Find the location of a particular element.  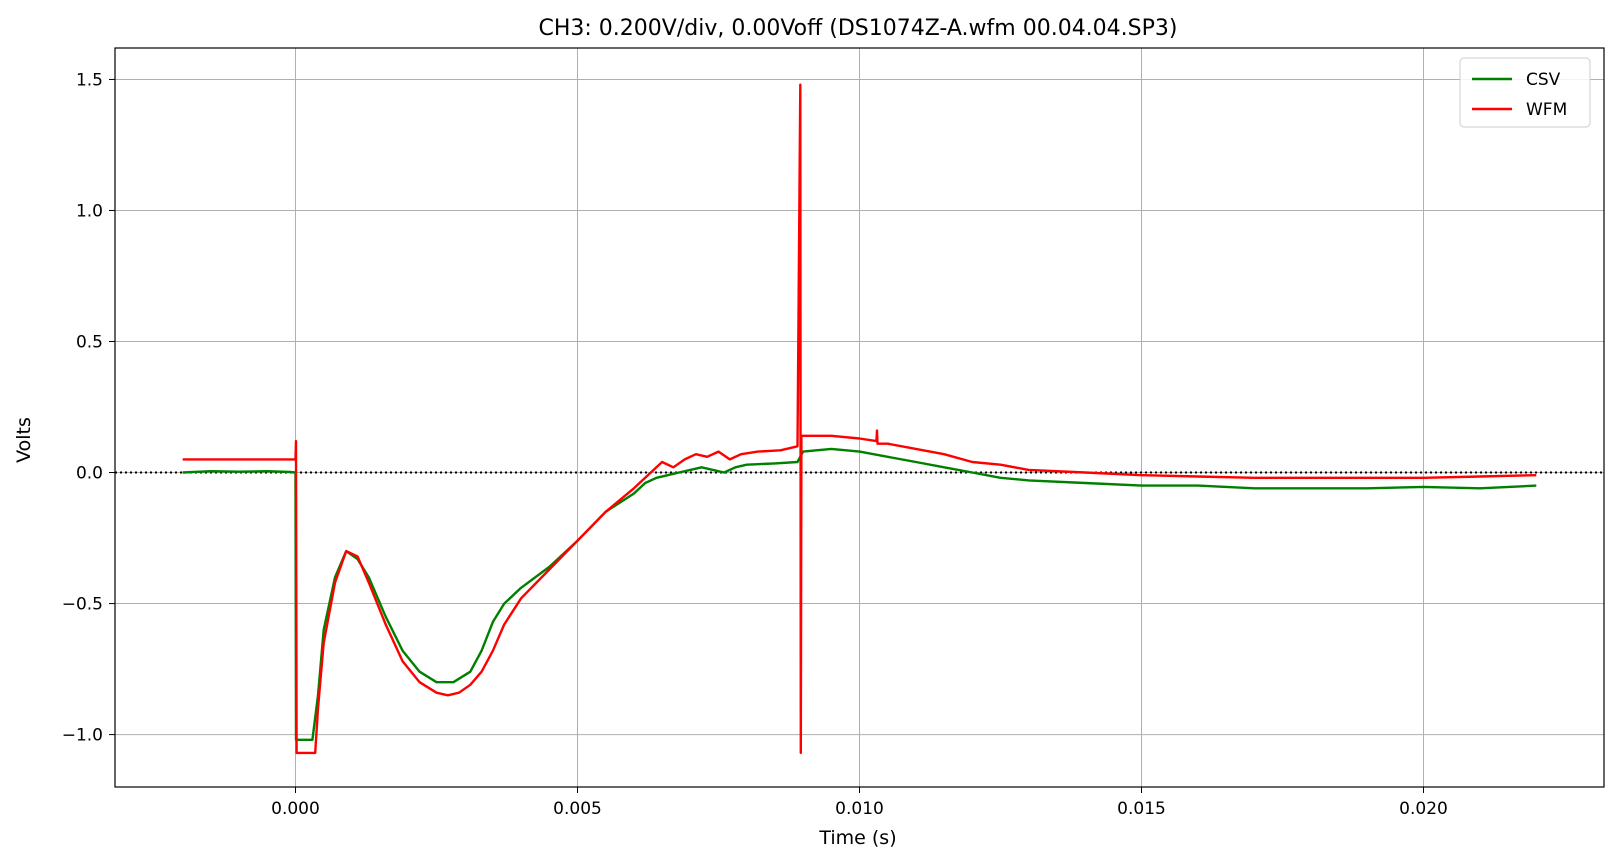

y-tick-label: 1.5 is located at coordinates (89, 80).